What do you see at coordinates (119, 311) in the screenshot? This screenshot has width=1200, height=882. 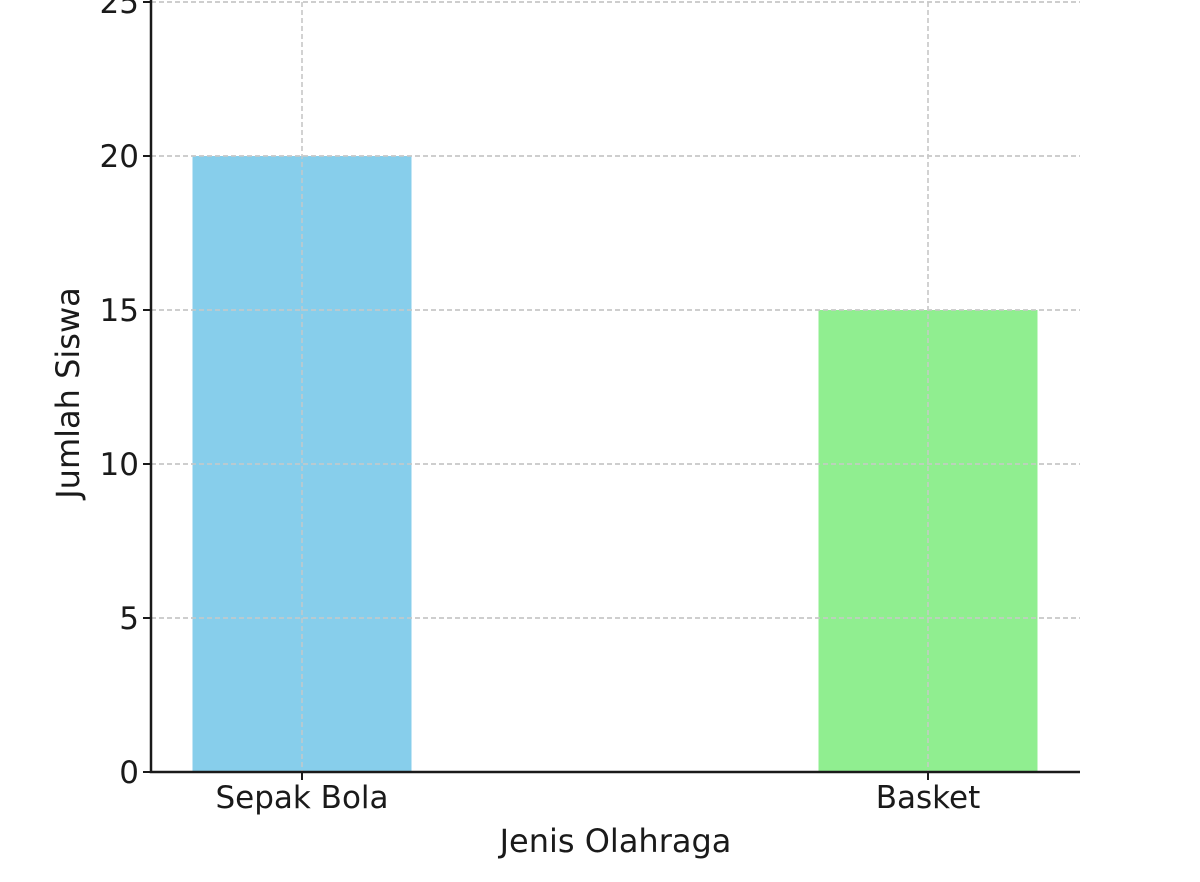 I see `y-tick-label: 15` at bounding box center [119, 311].